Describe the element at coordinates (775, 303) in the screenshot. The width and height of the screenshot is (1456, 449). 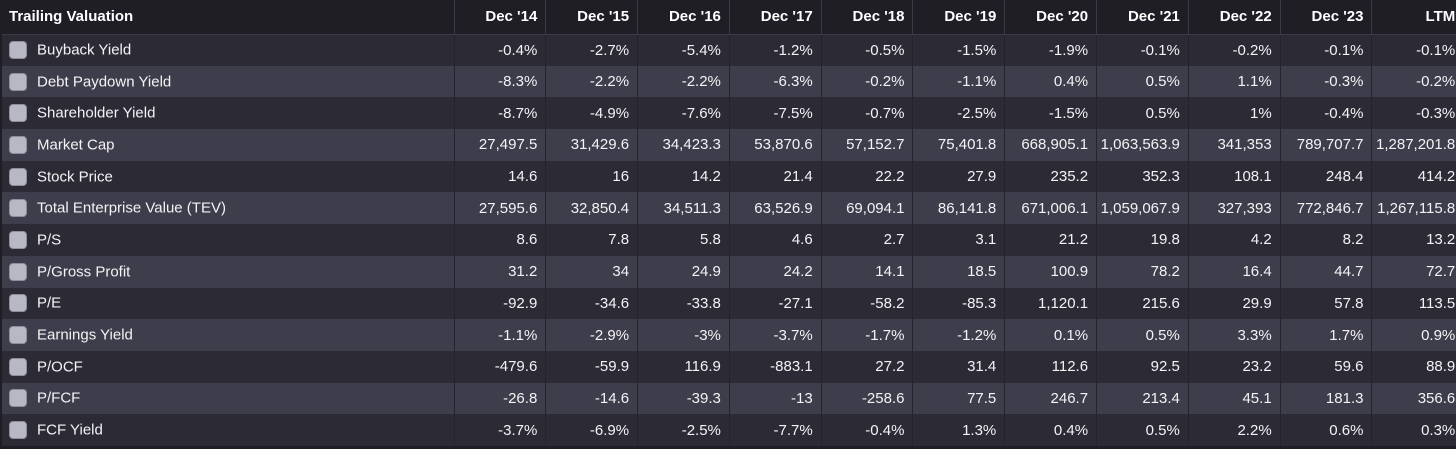
I see `value-cell: -27.1` at that location.